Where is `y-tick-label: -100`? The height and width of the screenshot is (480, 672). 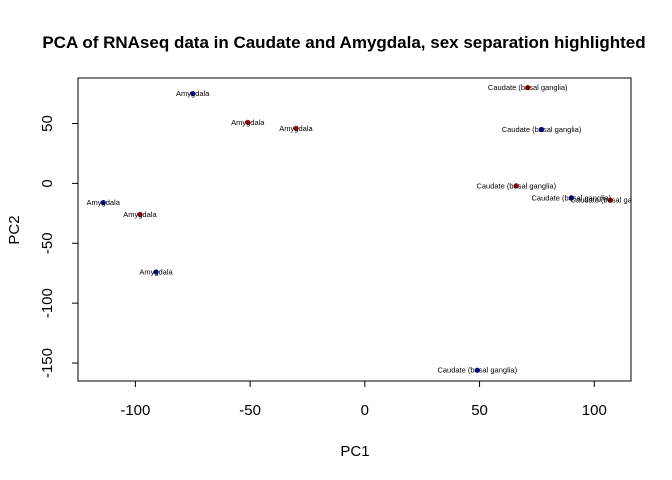 y-tick-label: -100 is located at coordinates (47, 303).